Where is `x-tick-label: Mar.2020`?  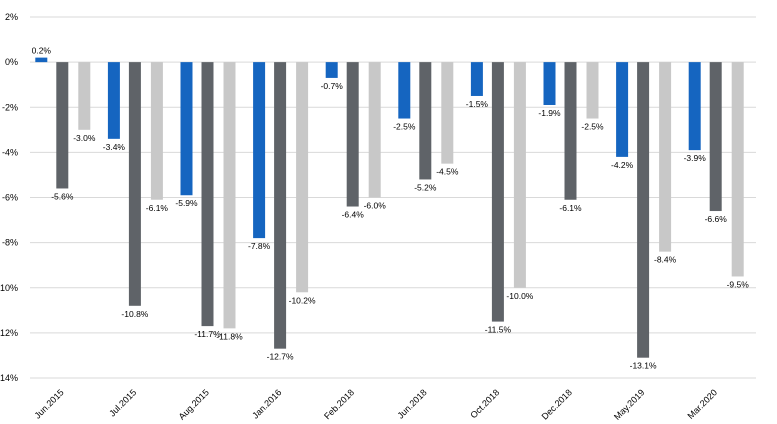 x-tick-label: Mar.2020 is located at coordinates (703, 404).